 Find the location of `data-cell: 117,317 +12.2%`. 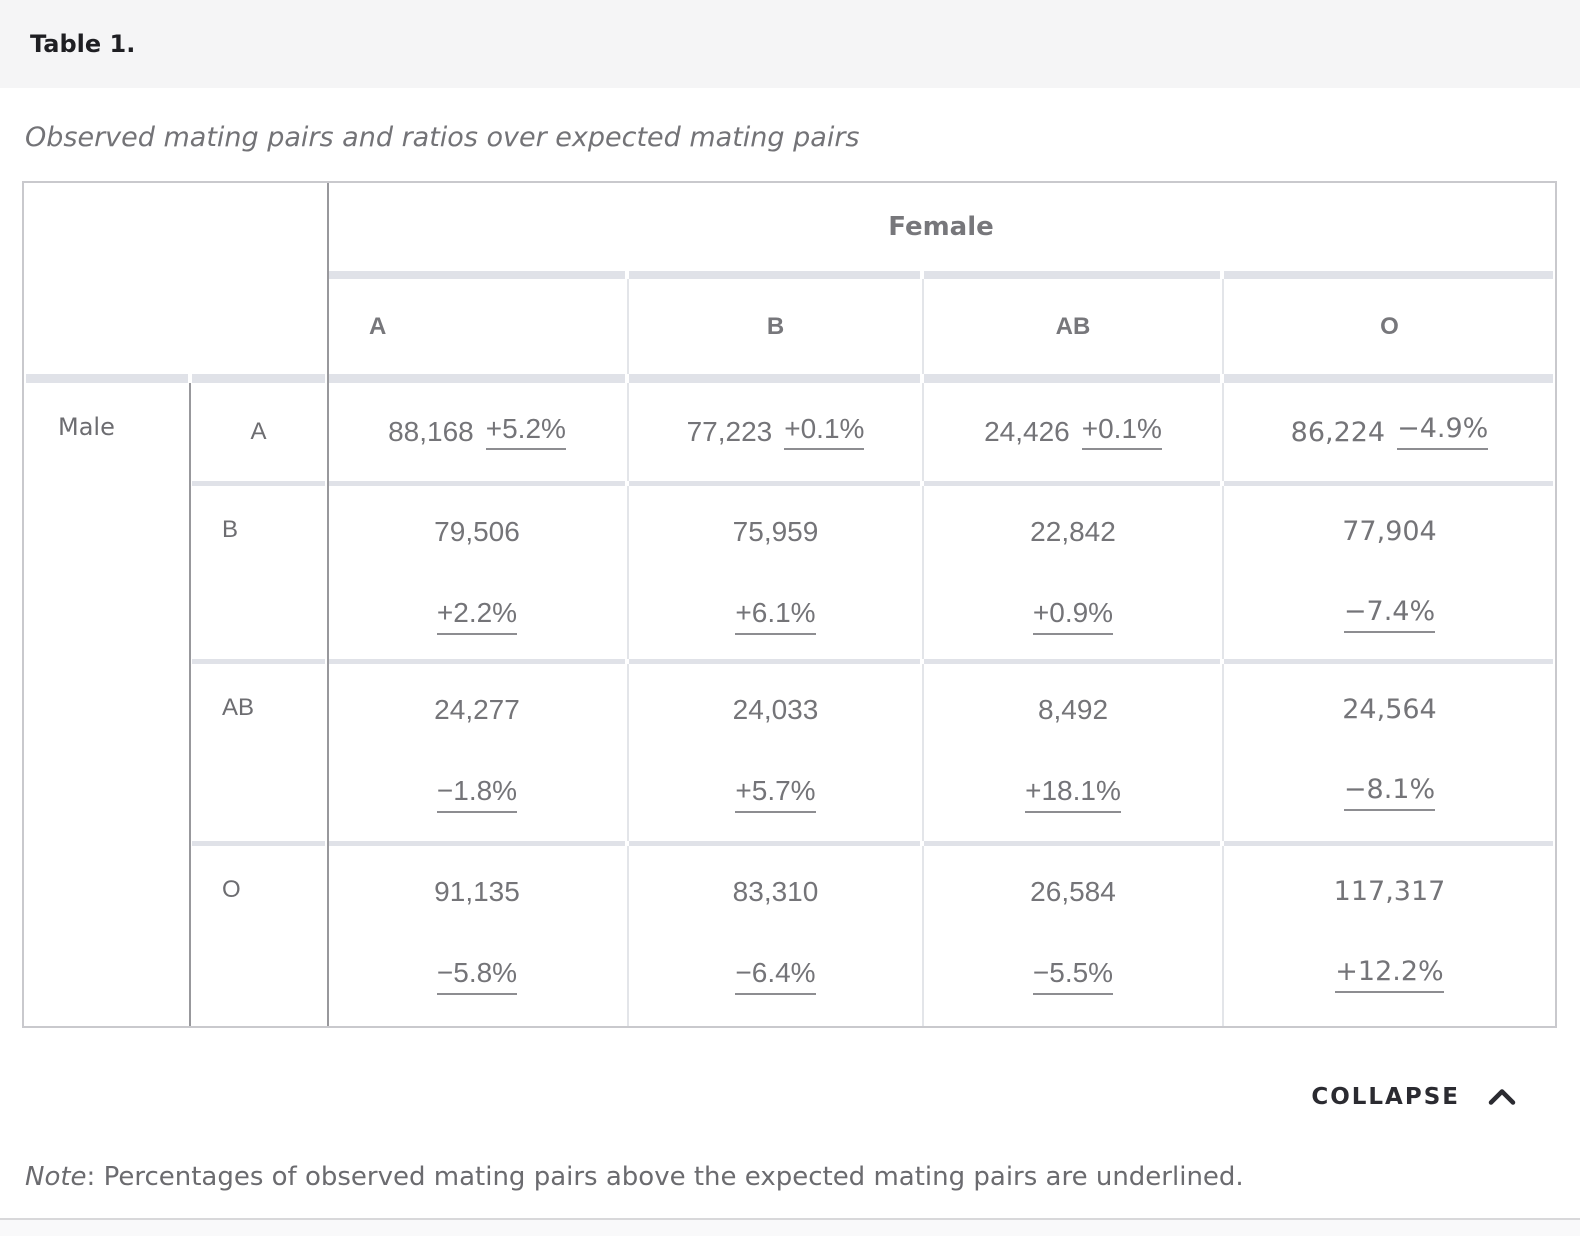

data-cell: 117,317 +12.2% is located at coordinates (1388, 936).